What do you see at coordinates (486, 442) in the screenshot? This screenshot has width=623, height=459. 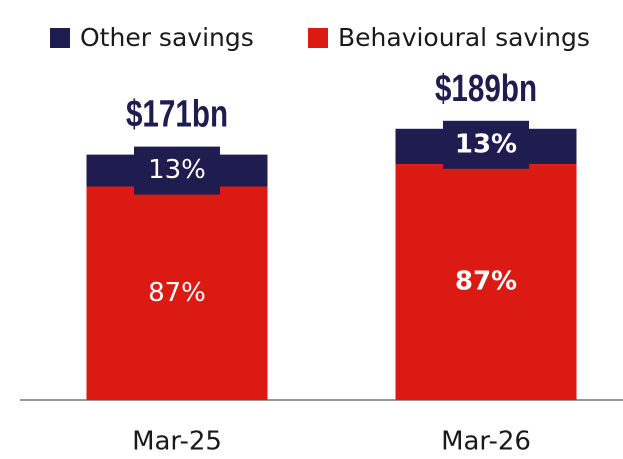 I see `x-tick-label: Mar-26` at bounding box center [486, 442].